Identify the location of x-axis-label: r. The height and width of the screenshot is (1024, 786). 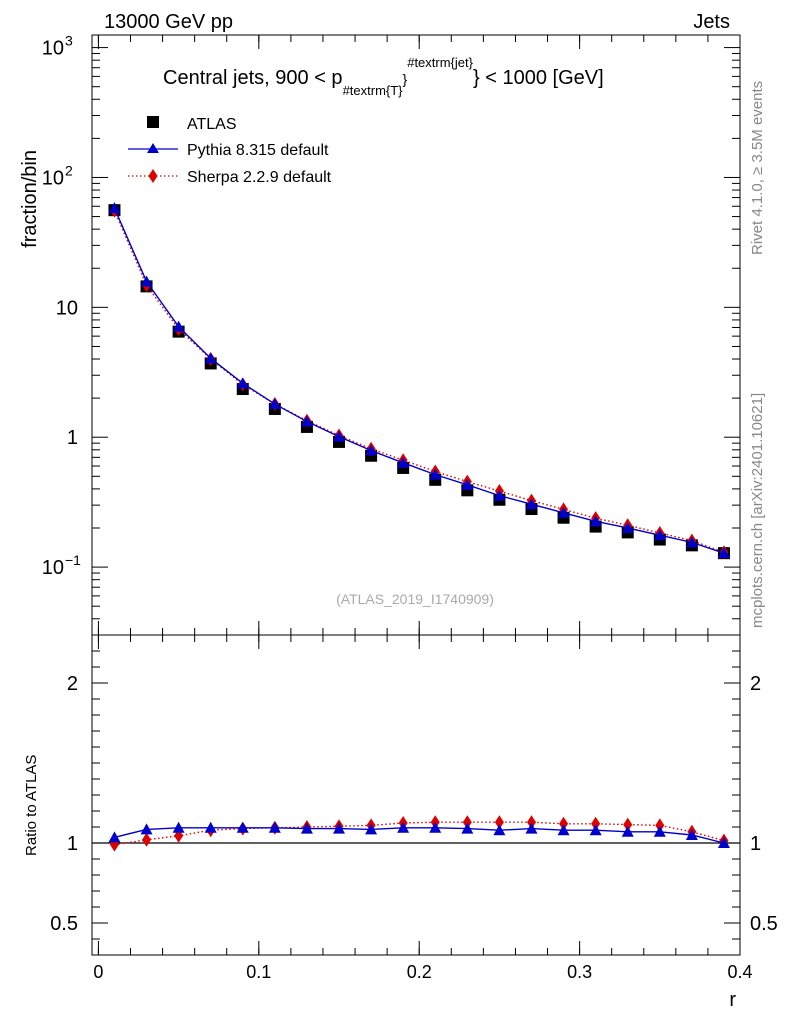
(732, 1000).